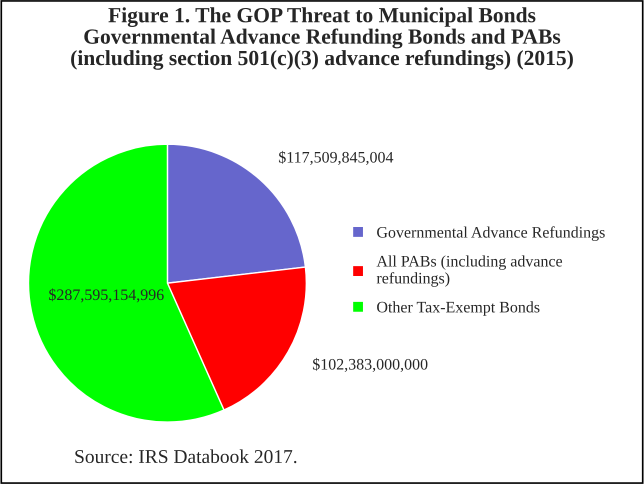  What do you see at coordinates (491, 233) in the screenshot?
I see `legend-label: Governmental Advance Refundings` at bounding box center [491, 233].